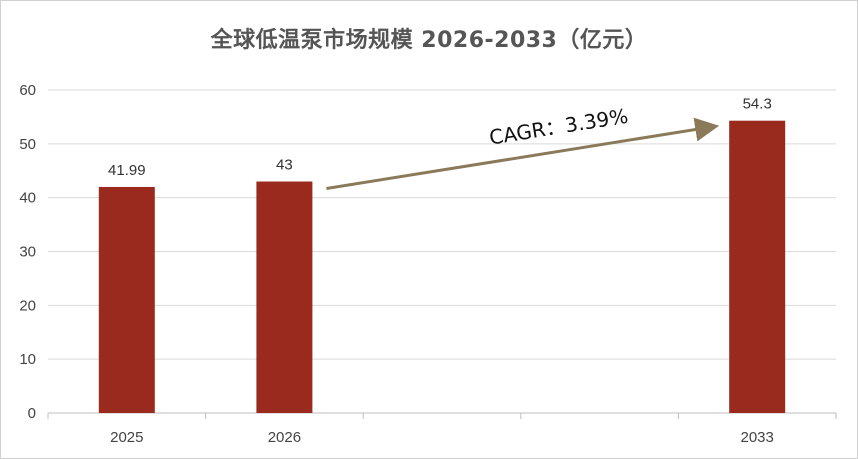 The height and width of the screenshot is (459, 858). I want to click on bar-2026, so click(284, 297).